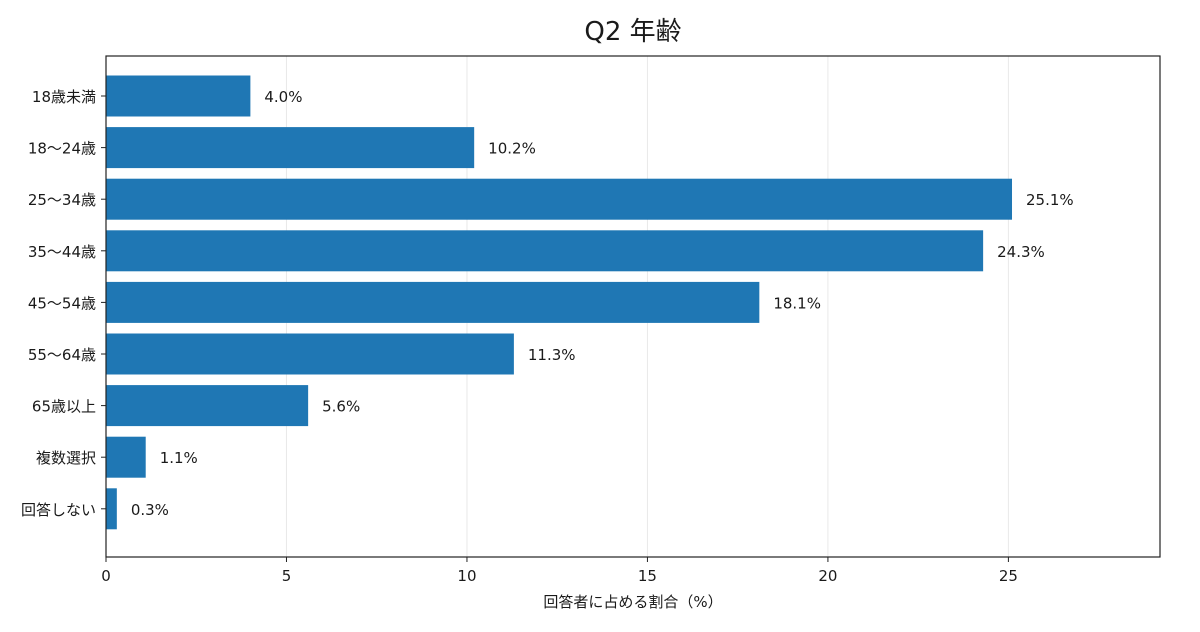 The image size is (1200, 632). I want to click on x-tick-label: 5, so click(287, 576).